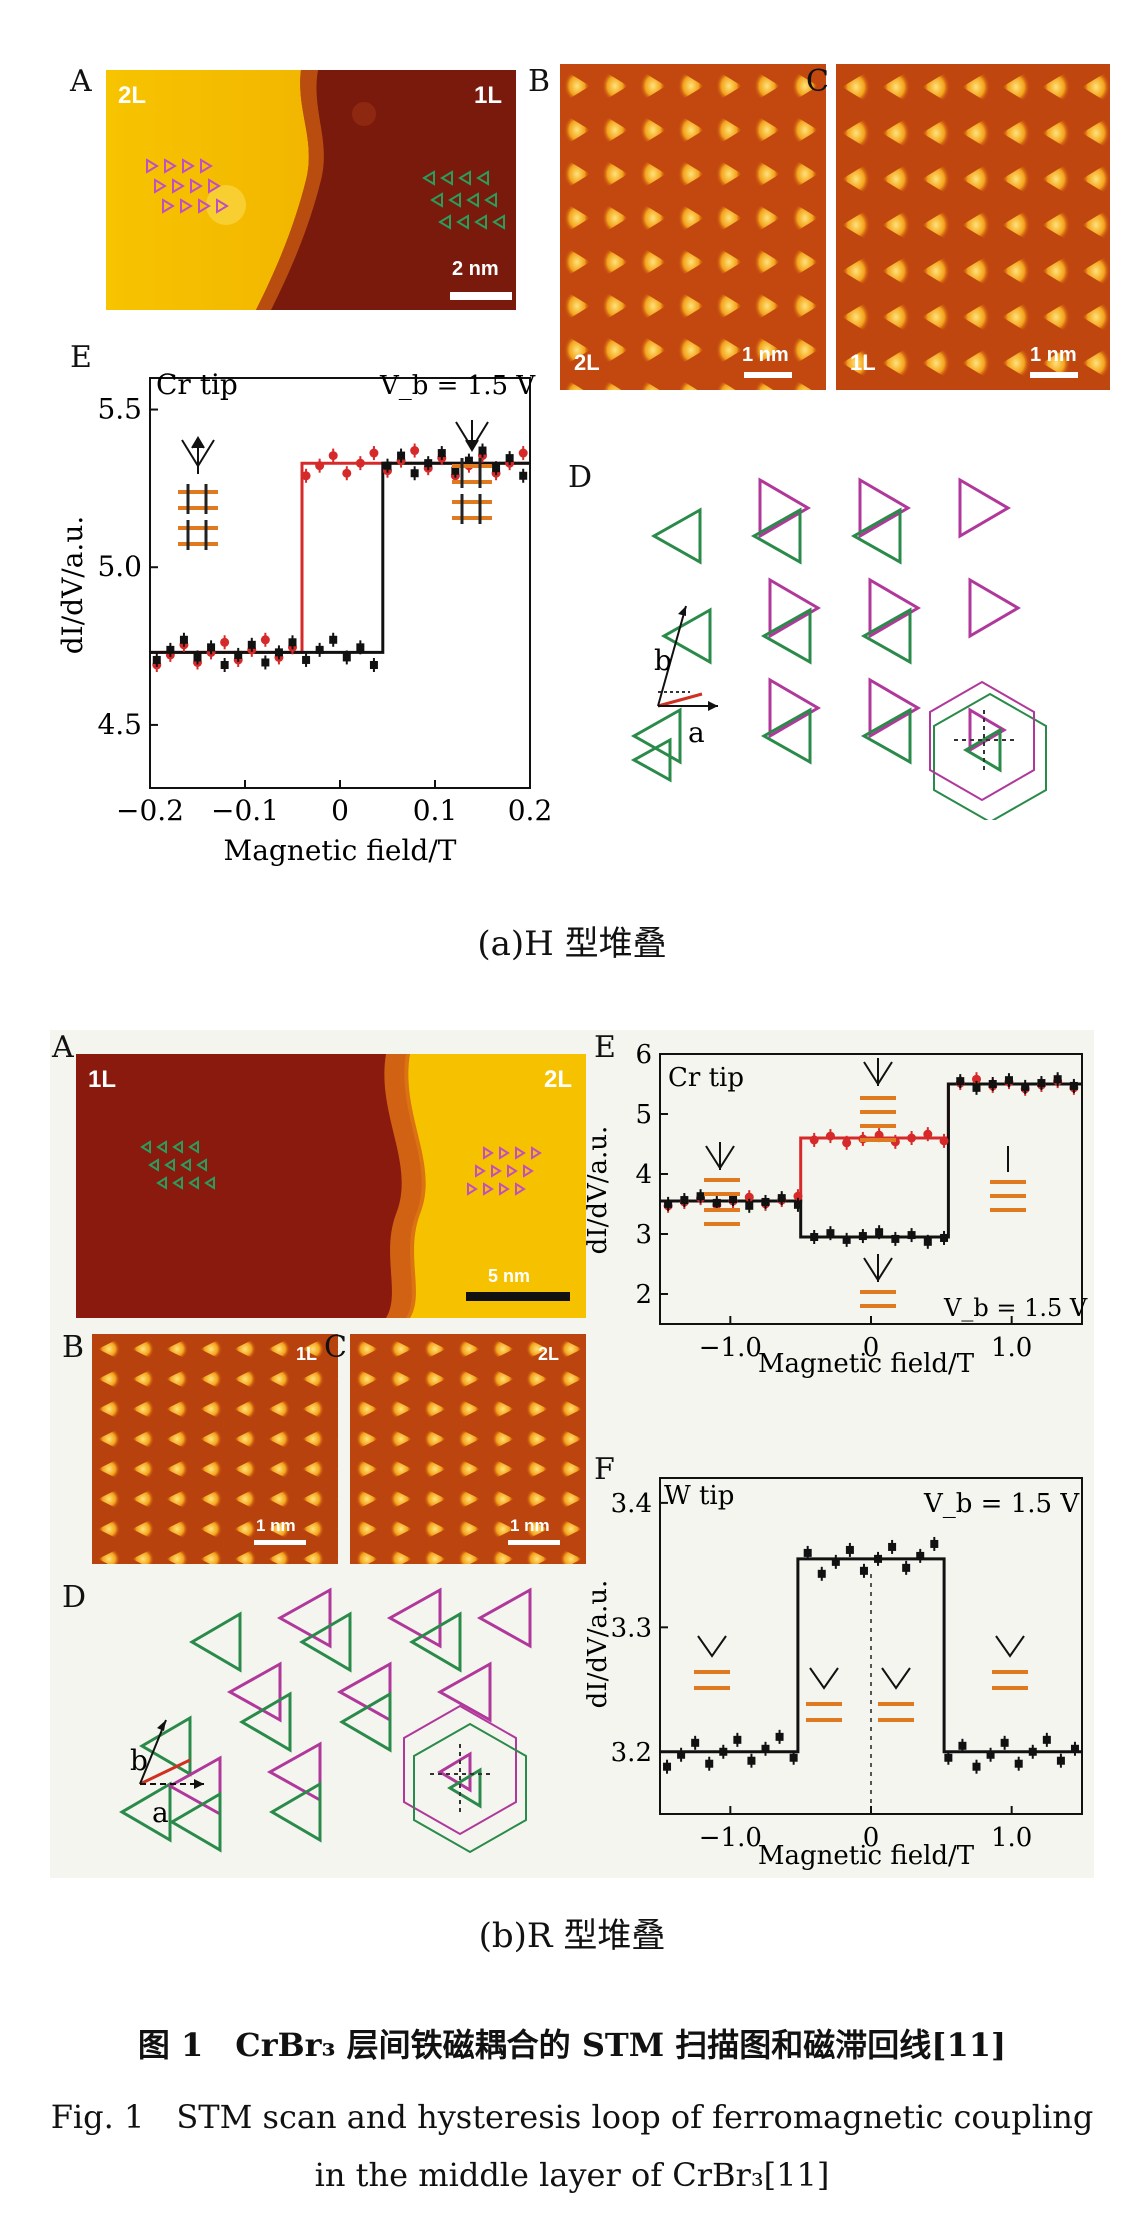  I want to click on panel-a-letter-b: A, so click(63, 1047).